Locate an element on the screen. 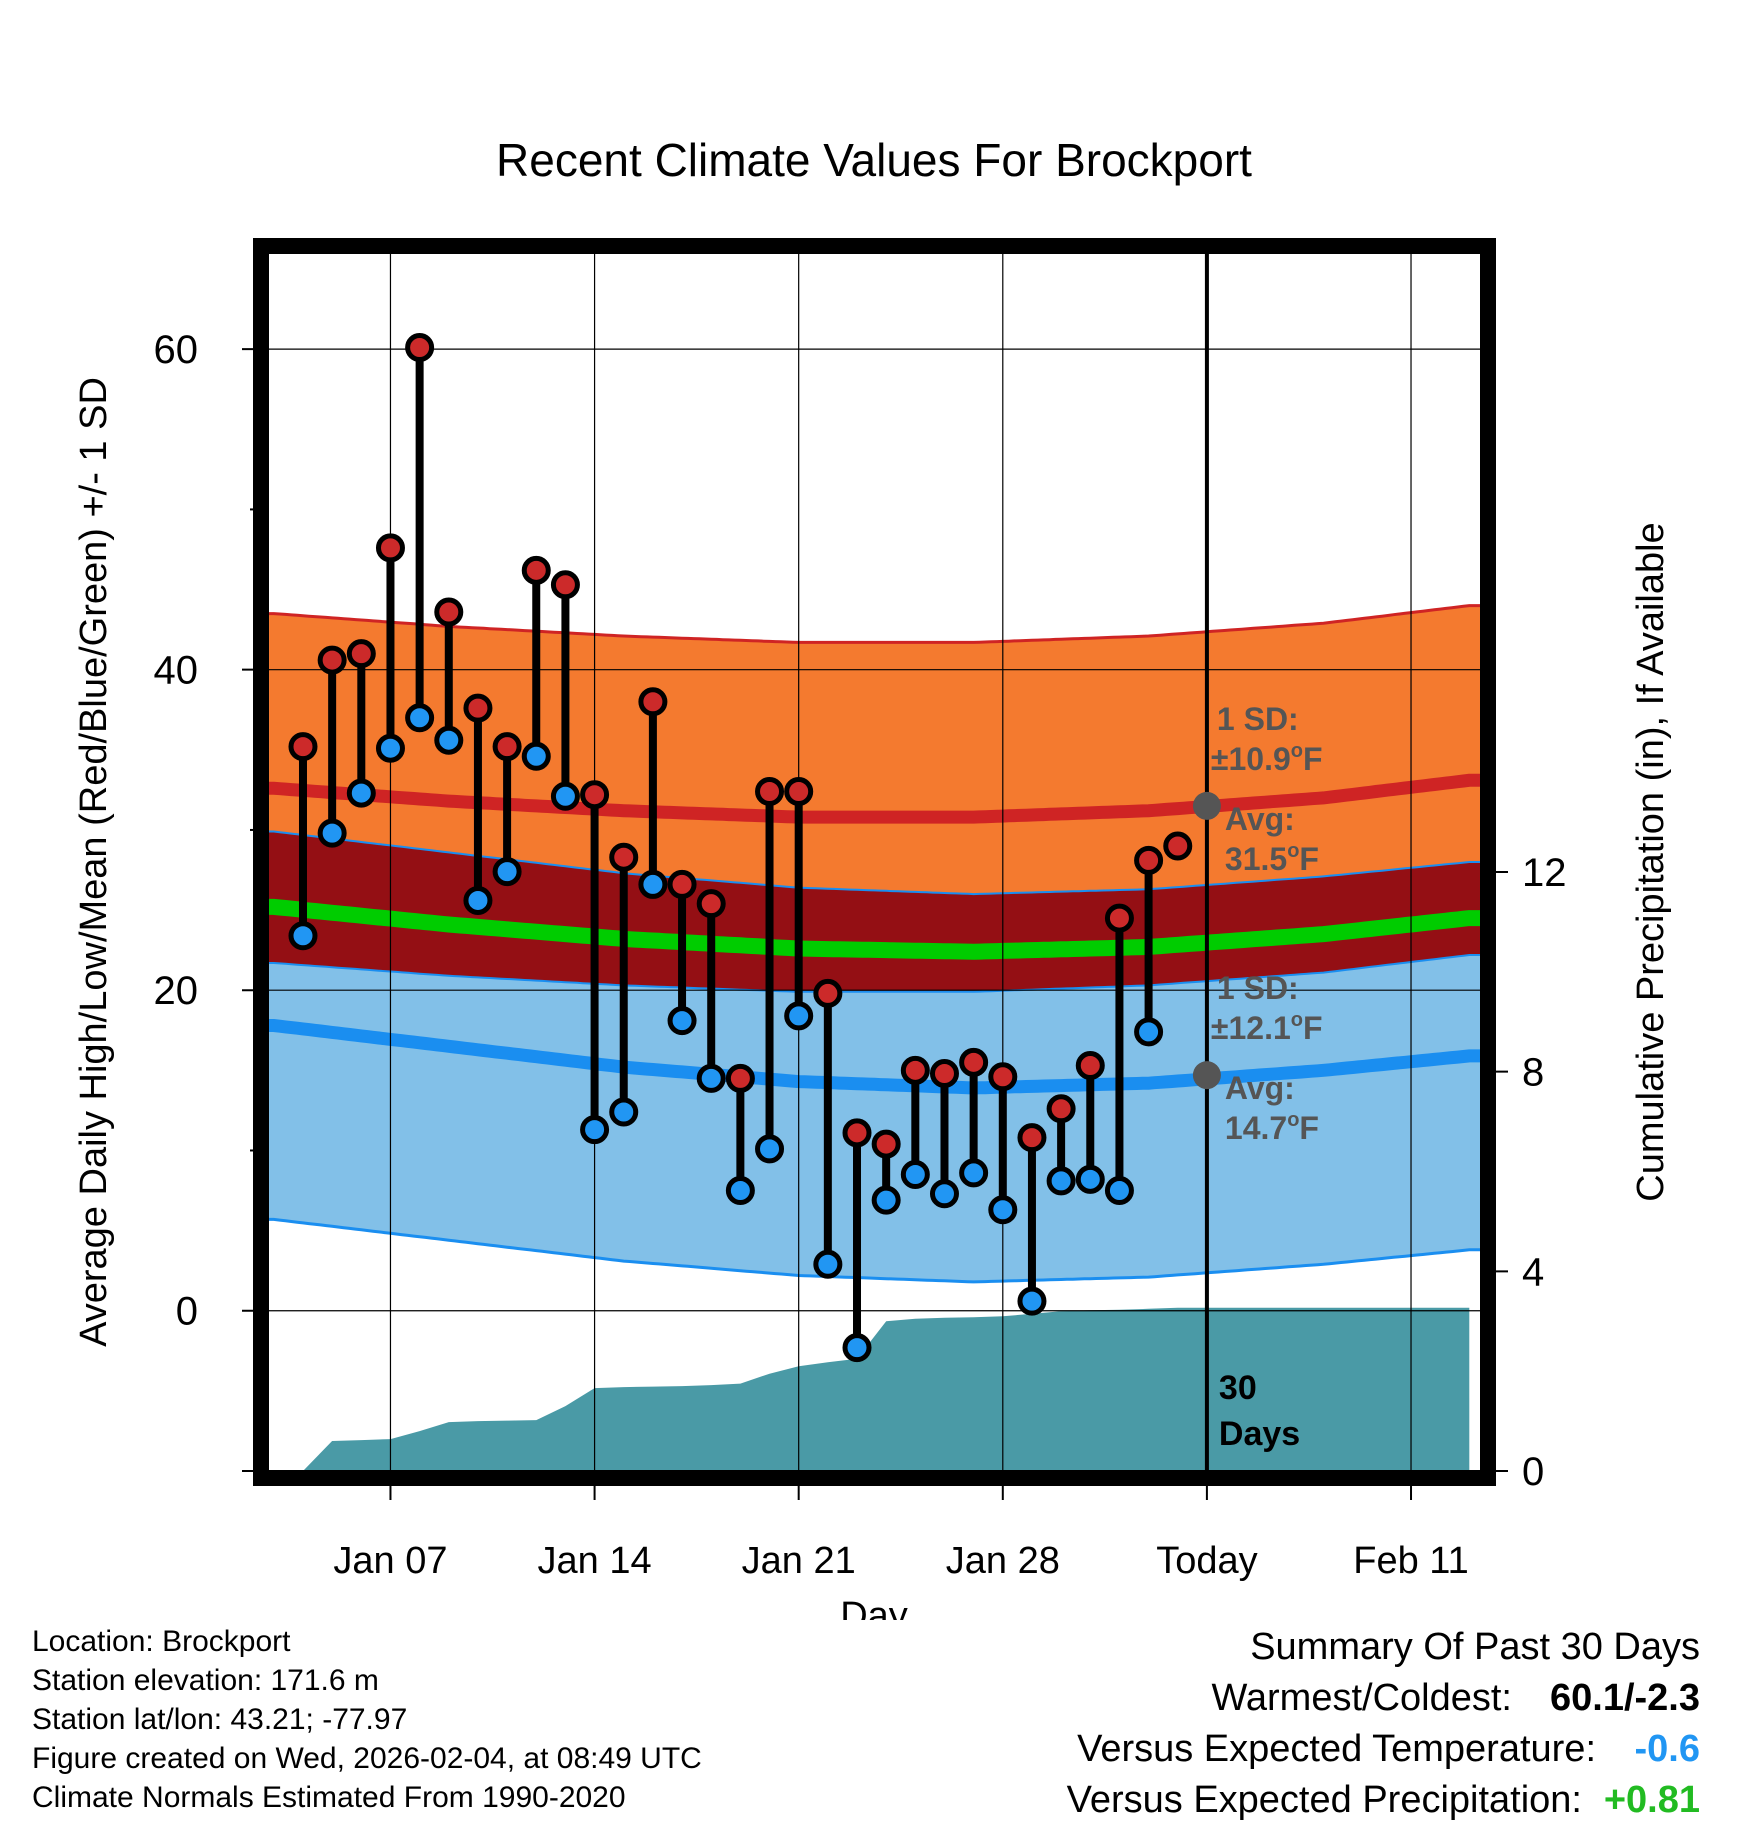 Image resolution: width=1748 pixels, height=1828 pixels. low-avg-label: Avg: is located at coordinates (1260, 1088).